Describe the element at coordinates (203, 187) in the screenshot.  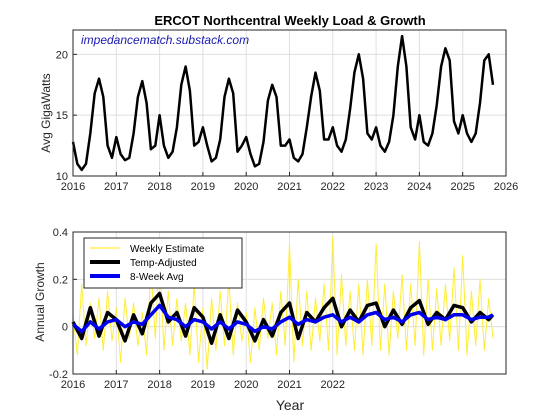
I see `load-x-tick-label: 2019` at that location.